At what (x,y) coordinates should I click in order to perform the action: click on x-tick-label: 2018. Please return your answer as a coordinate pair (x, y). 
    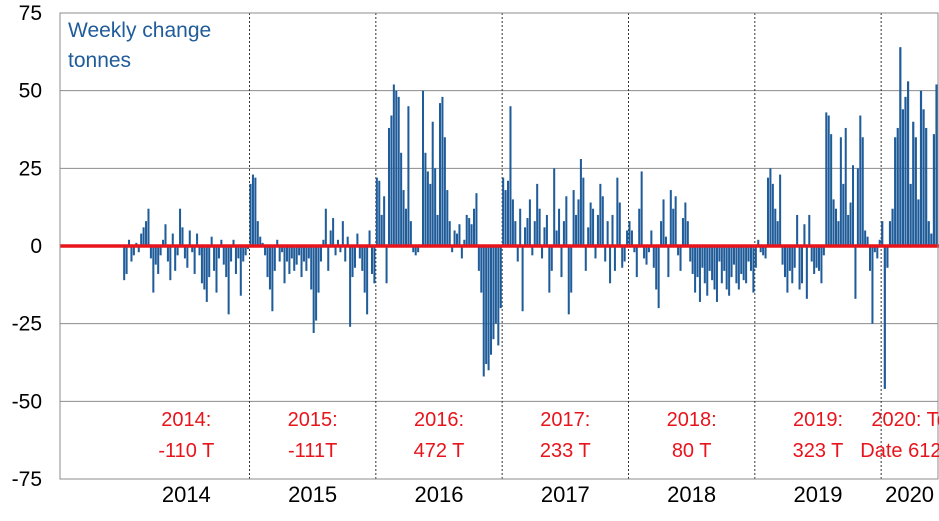
    Looking at the image, I should click on (691, 494).